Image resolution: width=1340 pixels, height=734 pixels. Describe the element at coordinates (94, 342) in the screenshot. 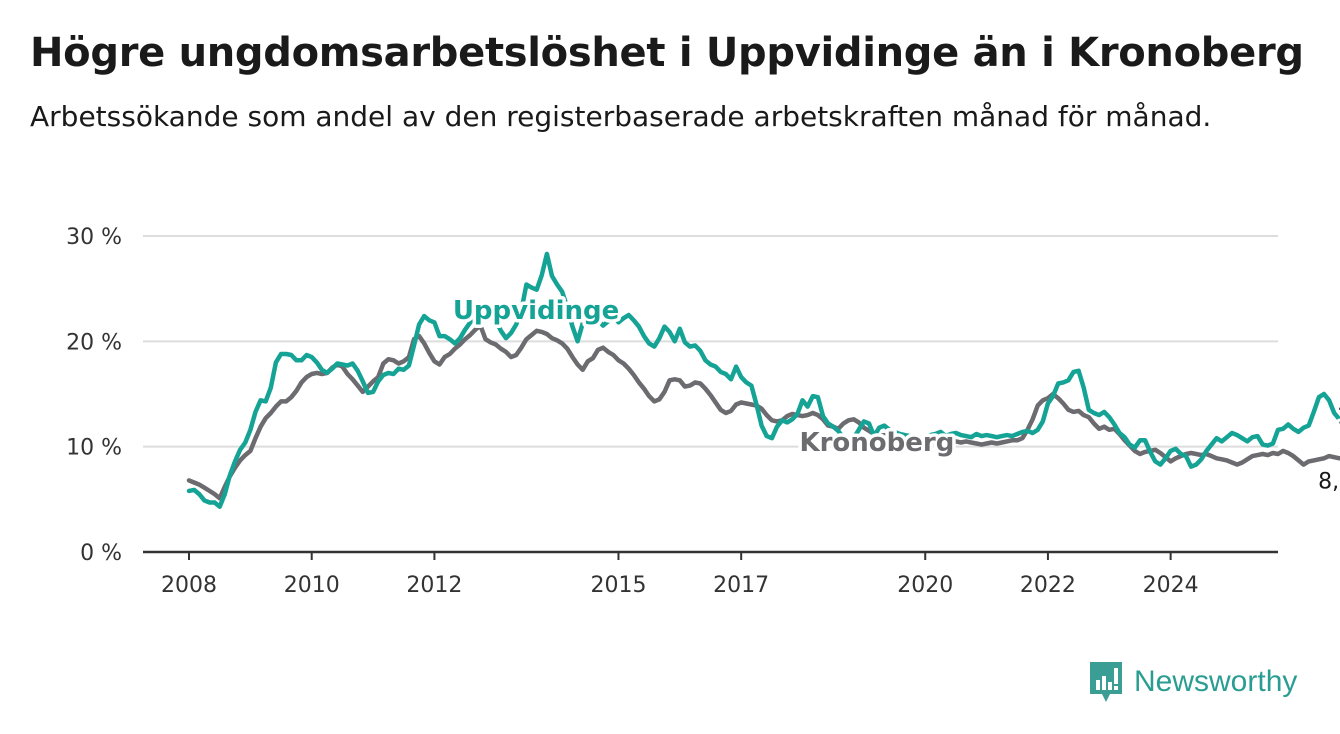

I see `y-tick-label: 20 %` at that location.